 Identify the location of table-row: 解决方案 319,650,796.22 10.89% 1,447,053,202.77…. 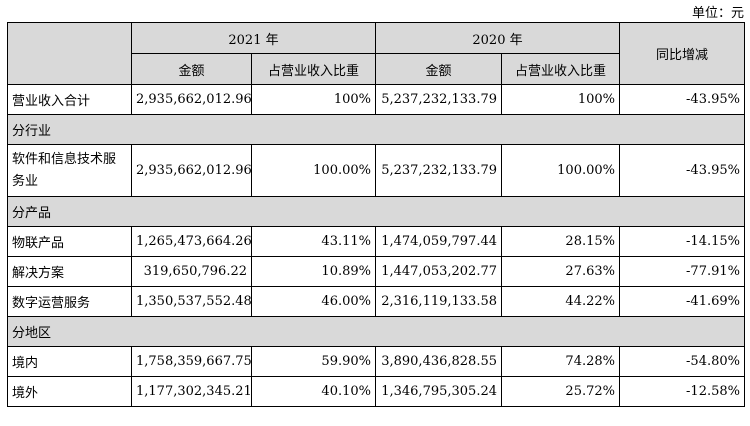
(376, 271).